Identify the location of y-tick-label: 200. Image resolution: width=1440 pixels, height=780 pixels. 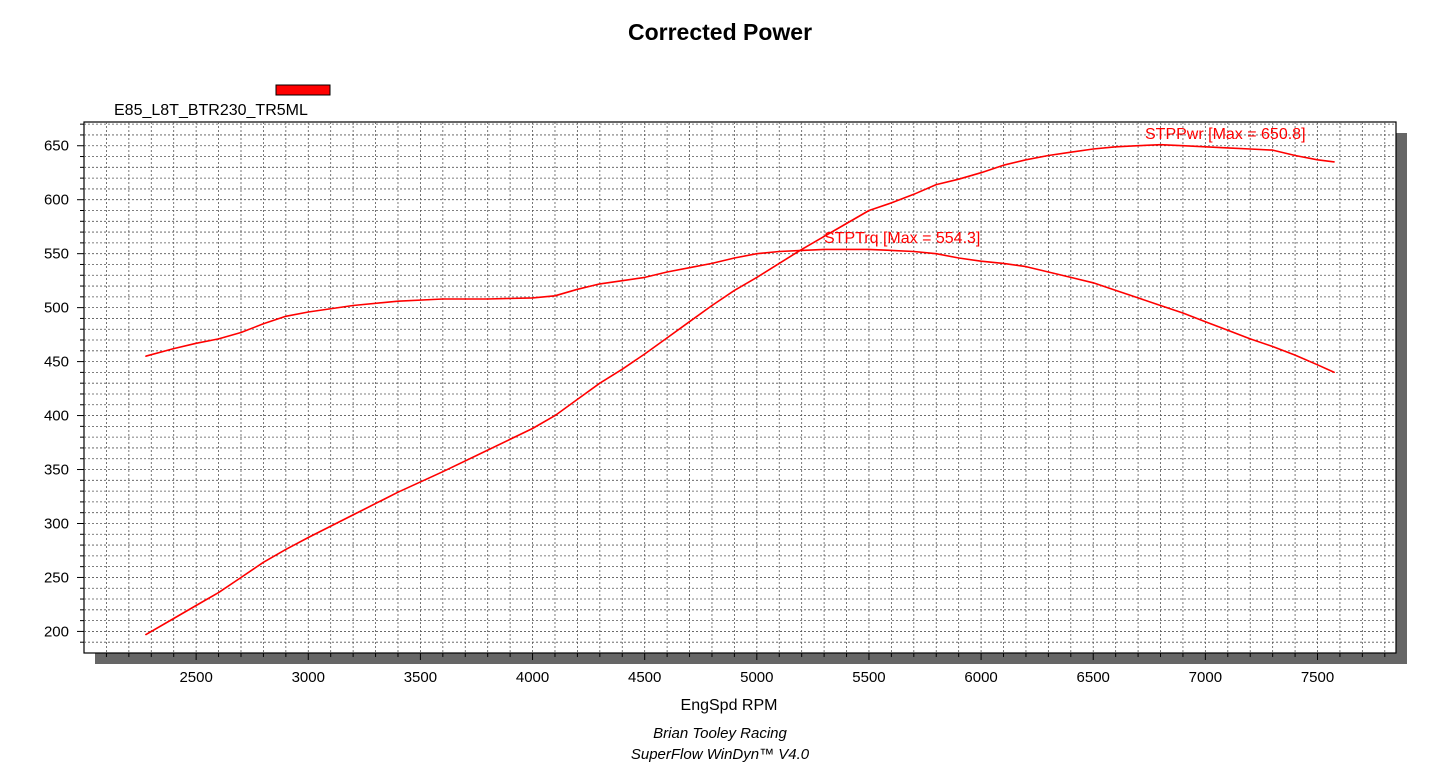
(56, 631).